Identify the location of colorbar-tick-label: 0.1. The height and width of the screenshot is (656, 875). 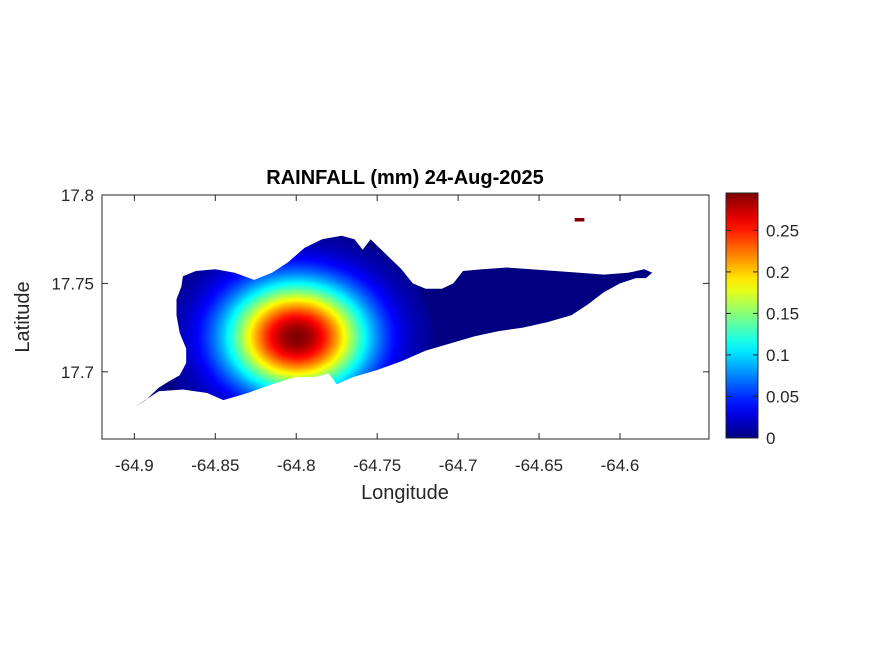
(778, 355).